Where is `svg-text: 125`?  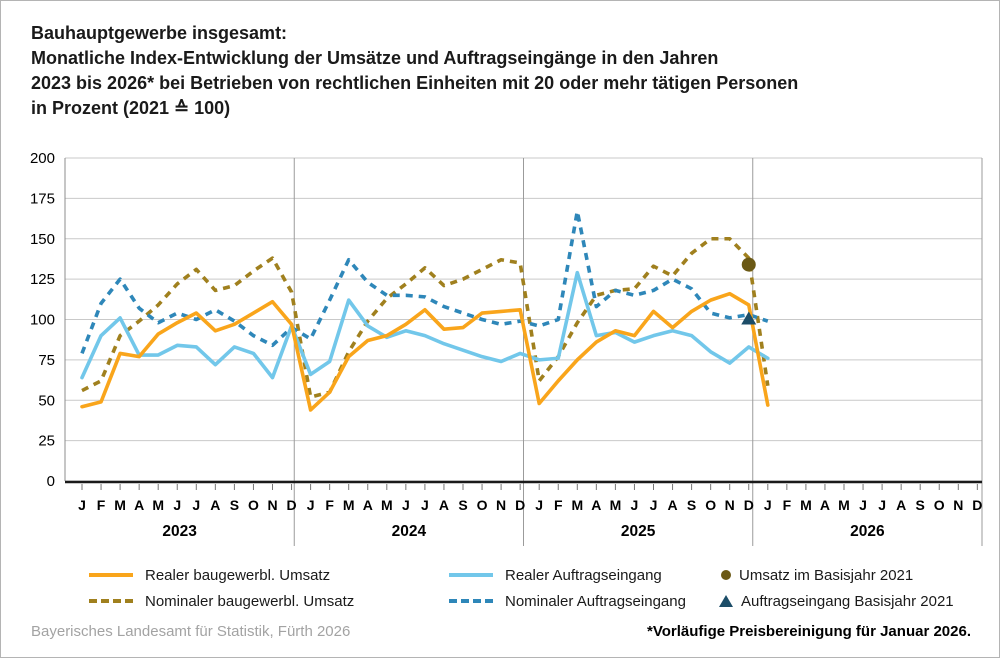
svg-text: 125 is located at coordinates (42, 279).